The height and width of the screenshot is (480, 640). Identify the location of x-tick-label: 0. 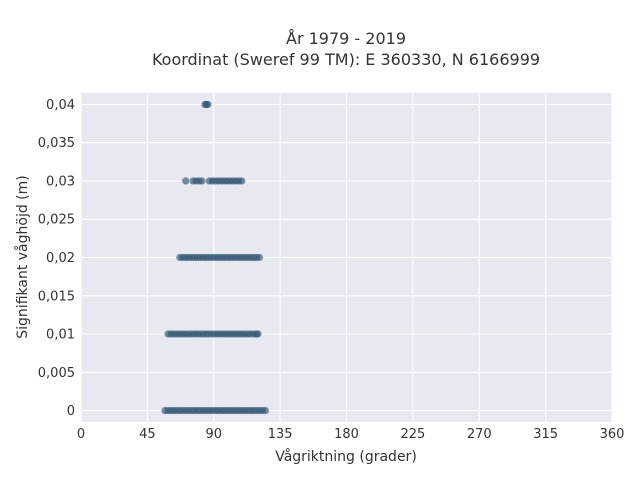
(81, 434).